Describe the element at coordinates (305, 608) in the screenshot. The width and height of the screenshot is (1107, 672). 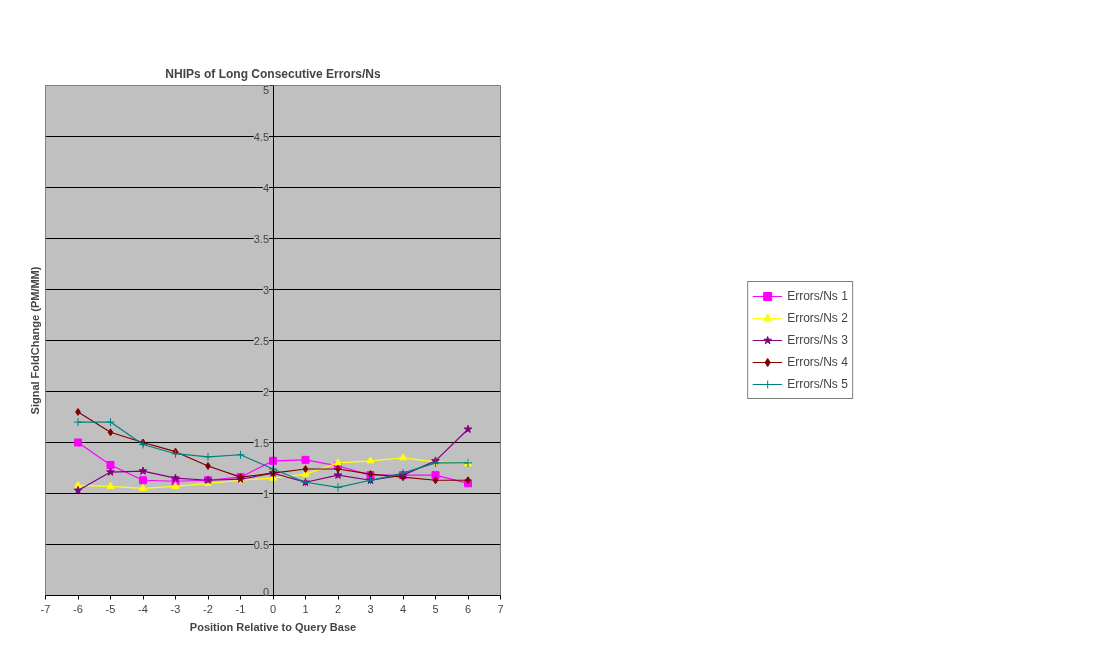
I see `x-tick-label: 1` at that location.